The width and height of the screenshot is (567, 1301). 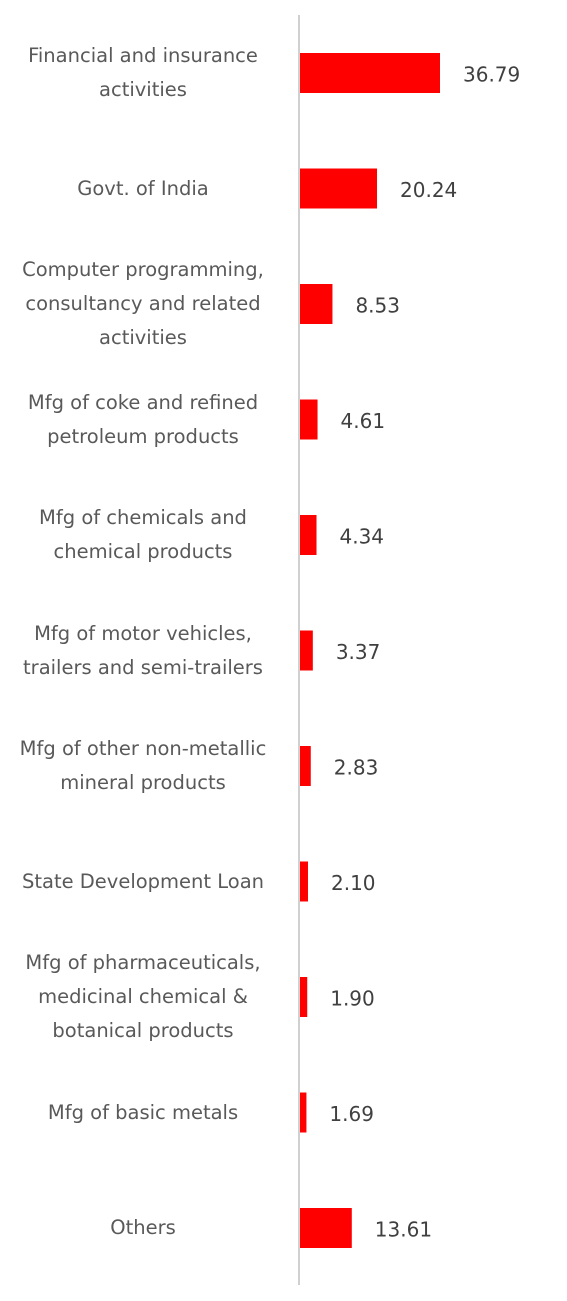 What do you see at coordinates (352, 999) in the screenshot?
I see `value-label: 1.90` at bounding box center [352, 999].